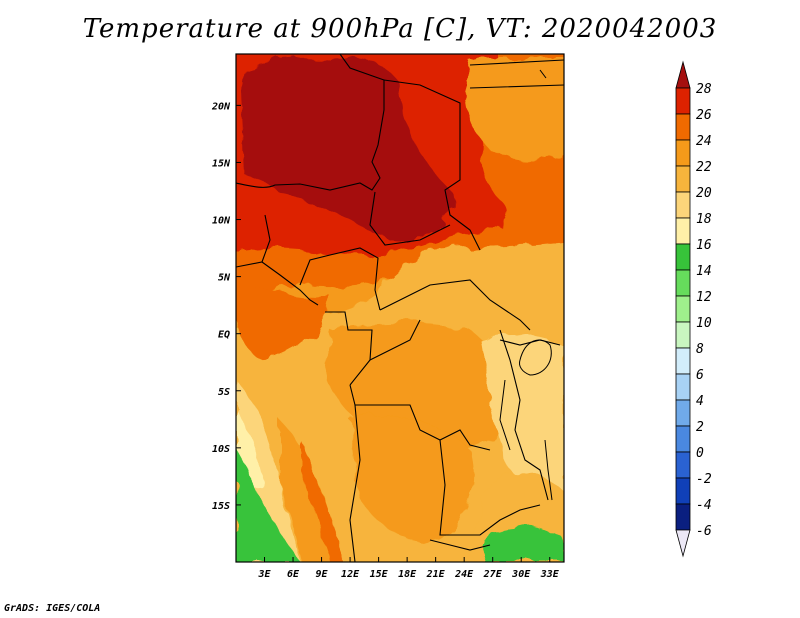  I want to click on y-tick-label: 15S, so click(221, 506).